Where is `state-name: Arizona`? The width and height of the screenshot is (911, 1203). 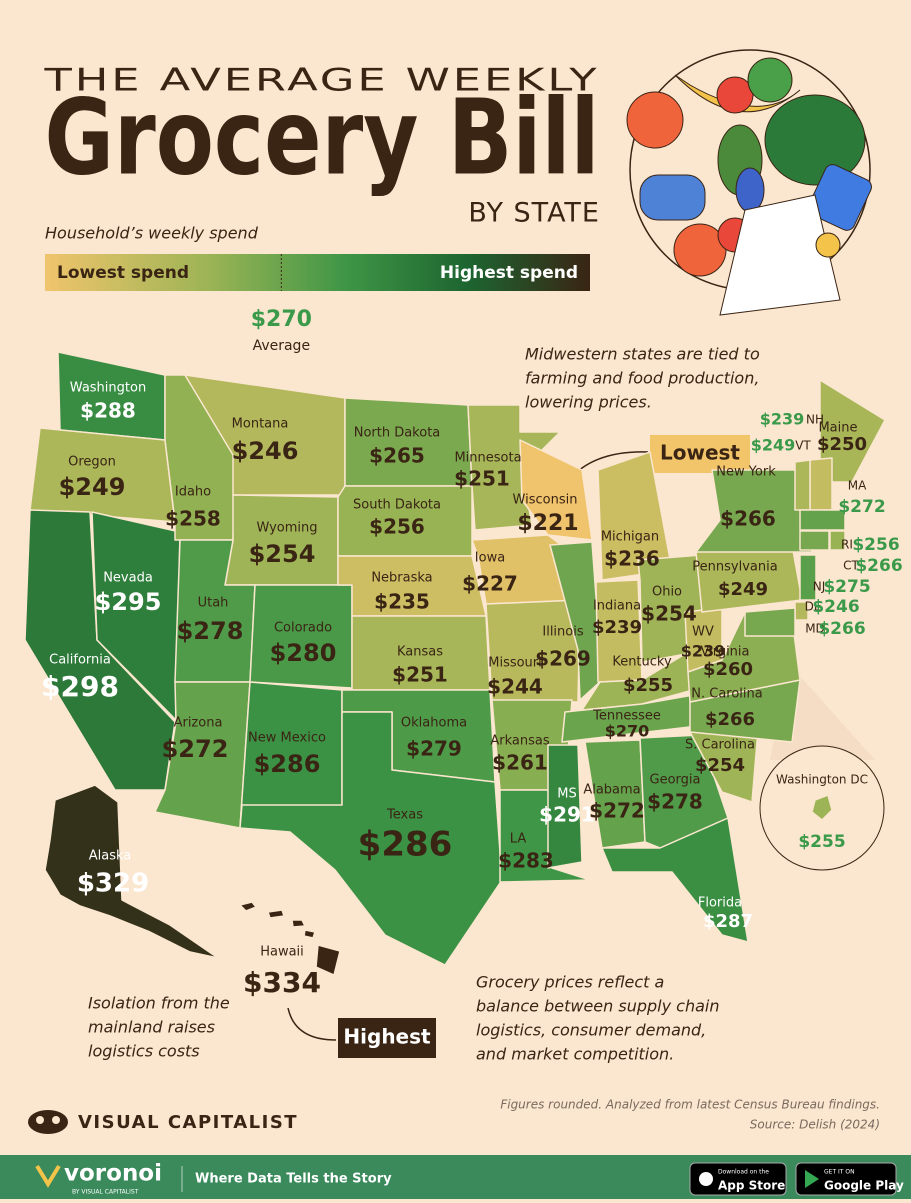
state-name: Arizona is located at coordinates (198, 723).